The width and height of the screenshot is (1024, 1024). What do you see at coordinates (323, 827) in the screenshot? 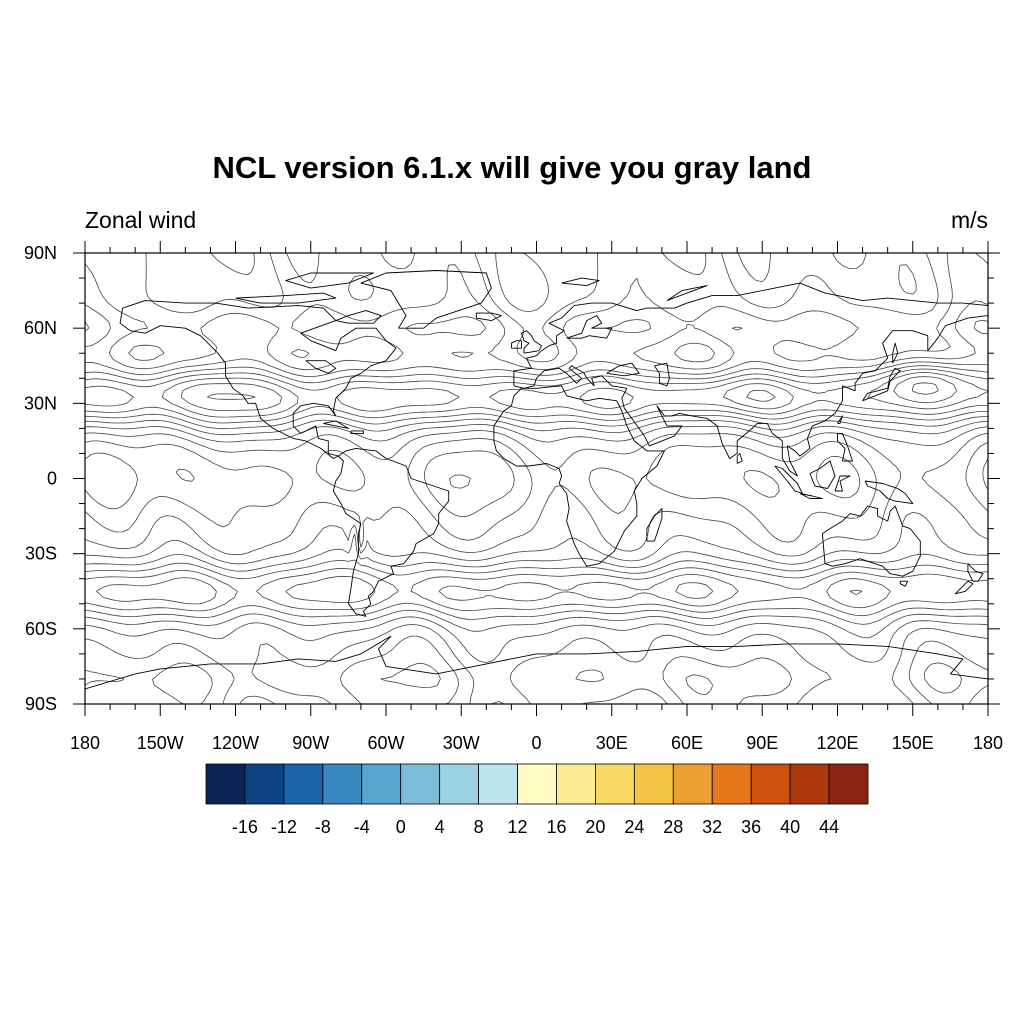
I see `colorbar-label: -8` at bounding box center [323, 827].